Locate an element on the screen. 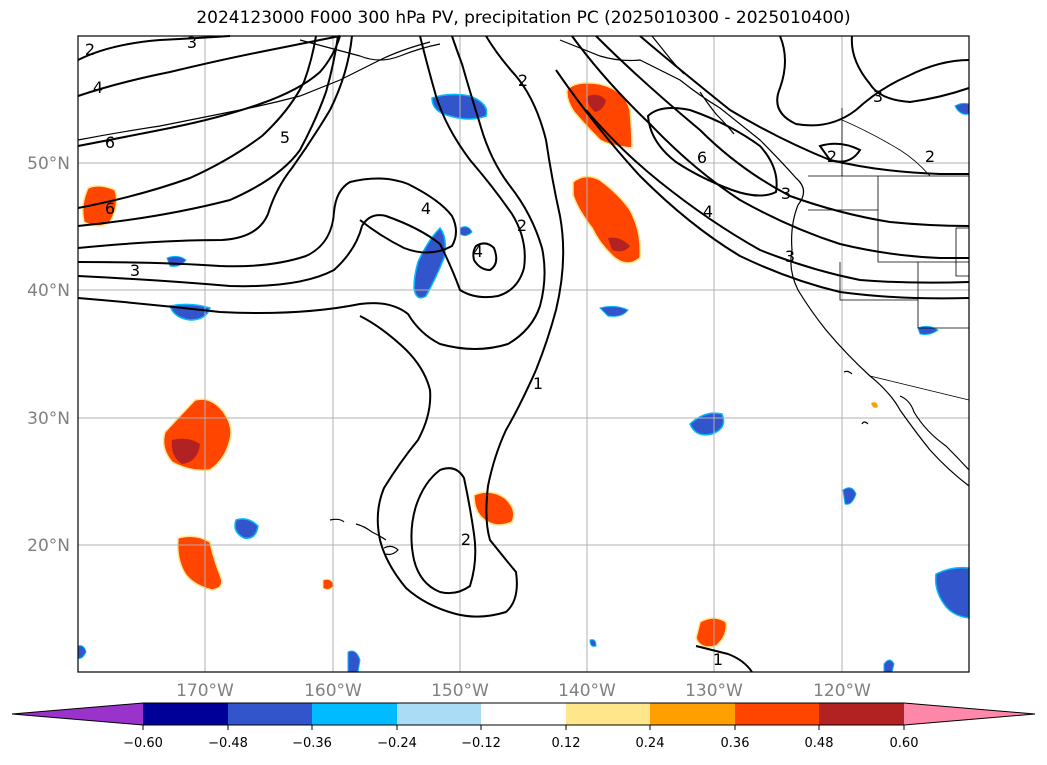 Image resolution: width=1047 pixels, height=765 pixels. lat-label: 40°N is located at coordinates (48, 291).